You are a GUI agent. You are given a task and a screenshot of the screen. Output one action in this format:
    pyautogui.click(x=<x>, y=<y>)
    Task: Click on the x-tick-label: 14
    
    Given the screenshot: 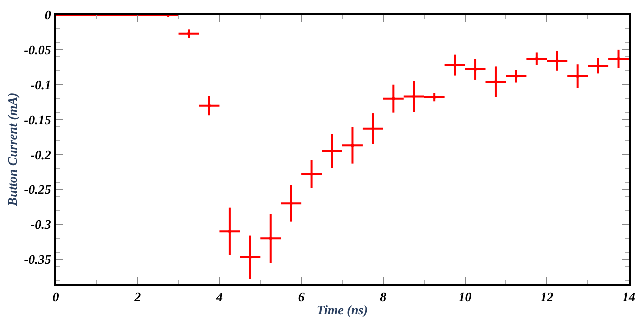 What is the action you would take?
    pyautogui.click(x=629, y=297)
    